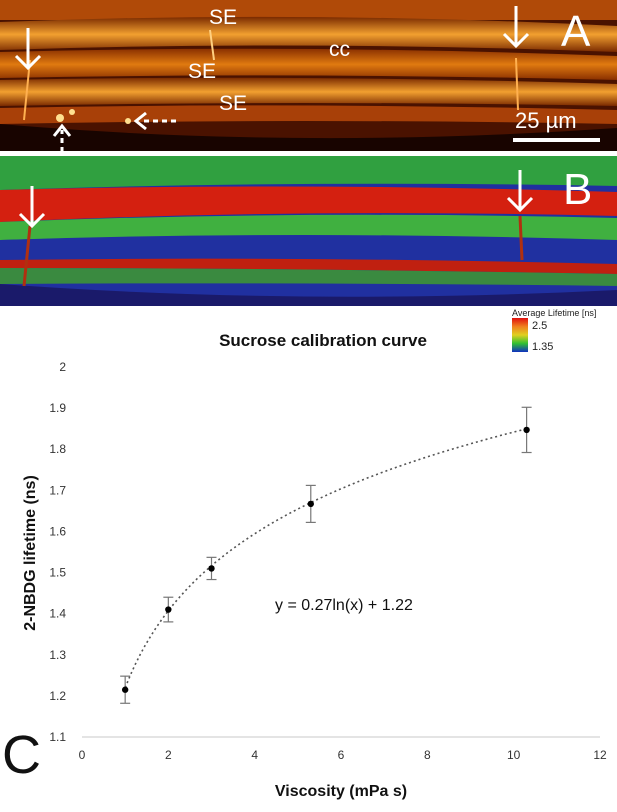 The width and height of the screenshot is (617, 812). I want to click on legend-max-label: 2.5, so click(540, 326).